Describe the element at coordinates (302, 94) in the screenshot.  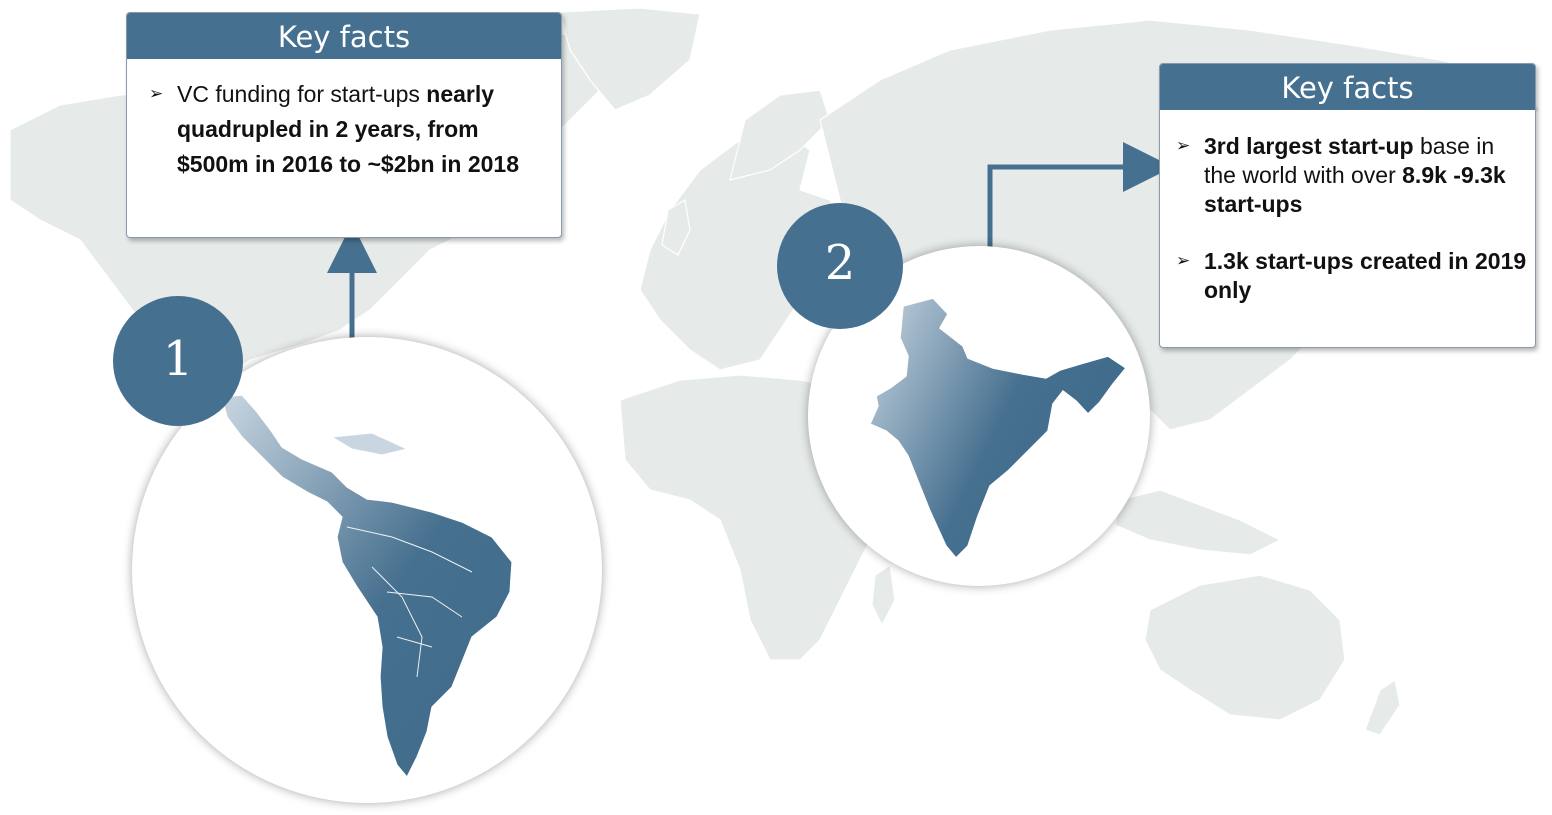
I see `fact-text: VC funding for start-ups` at that location.